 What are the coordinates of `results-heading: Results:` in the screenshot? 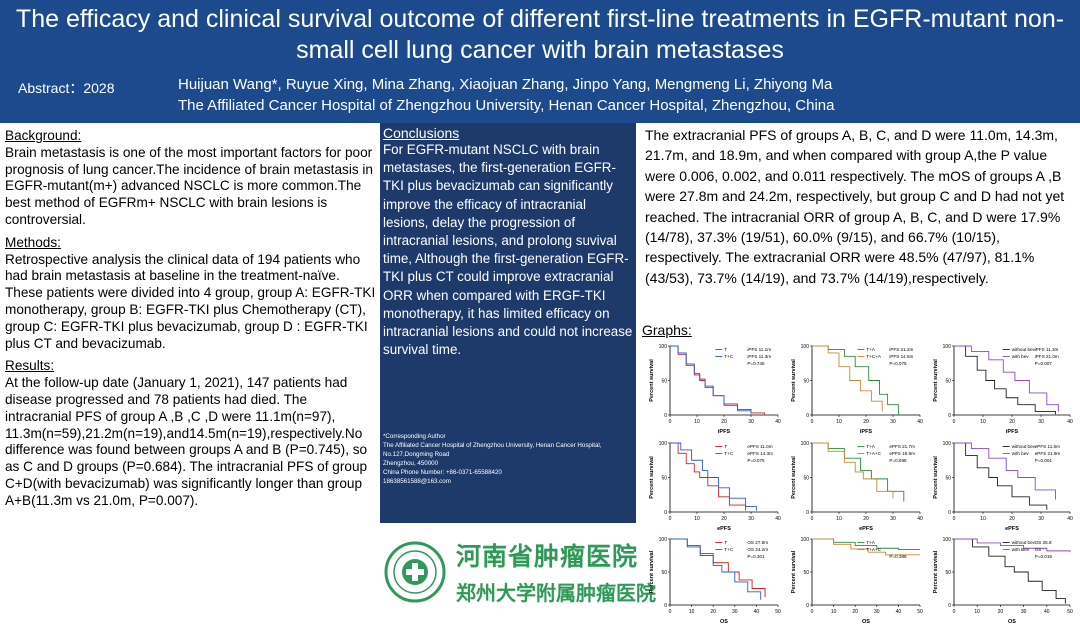 It's located at (30, 366).